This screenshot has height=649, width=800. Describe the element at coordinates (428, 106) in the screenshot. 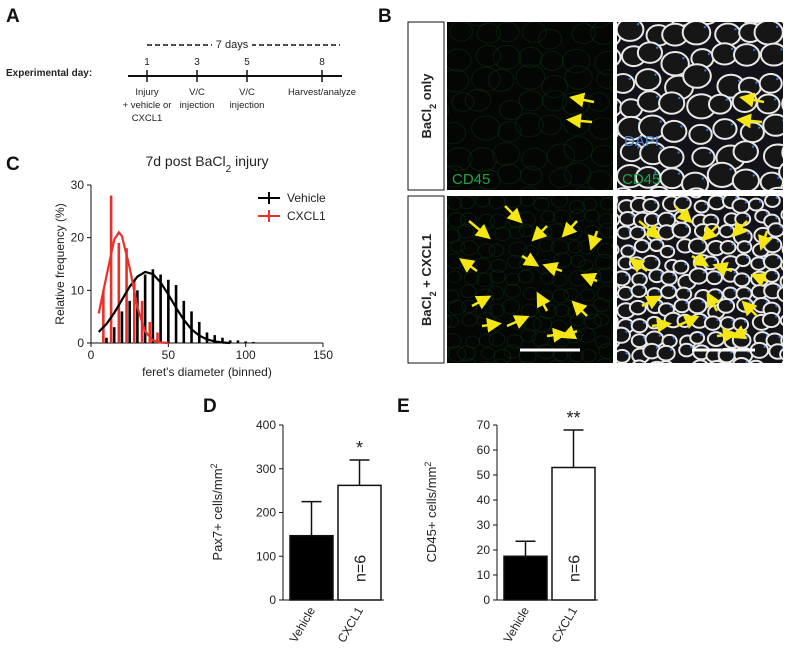

I see `row-label: BaCl2 only` at that location.